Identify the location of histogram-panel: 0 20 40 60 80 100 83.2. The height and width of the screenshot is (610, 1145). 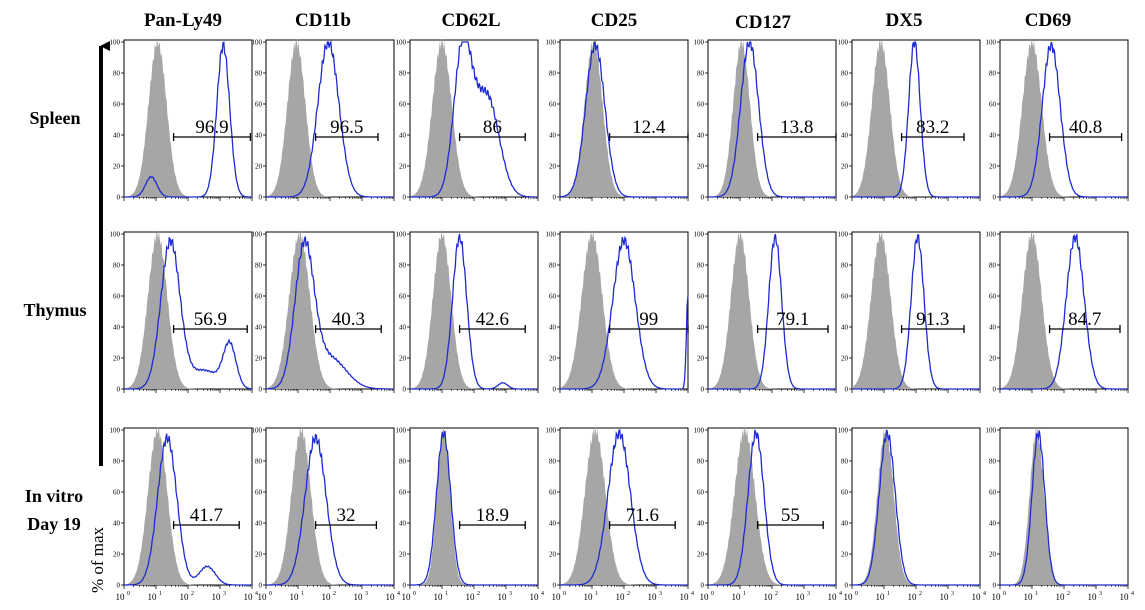
(909, 119).